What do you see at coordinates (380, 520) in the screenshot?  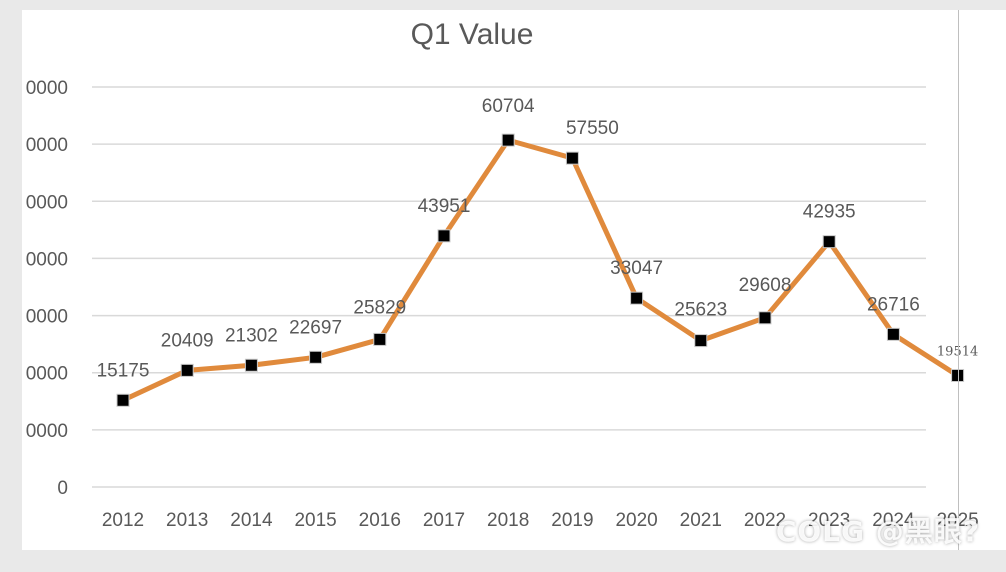 I see `x-tick-label: 2016` at bounding box center [380, 520].